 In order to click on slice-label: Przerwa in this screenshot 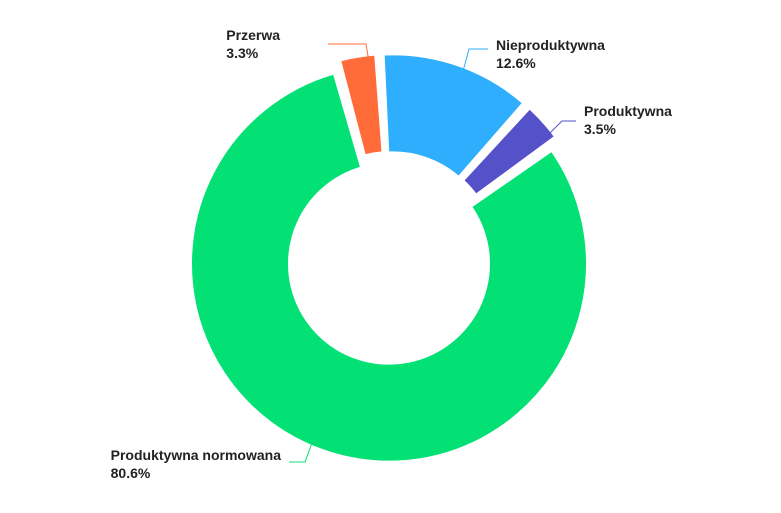, I will do `click(253, 35)`.